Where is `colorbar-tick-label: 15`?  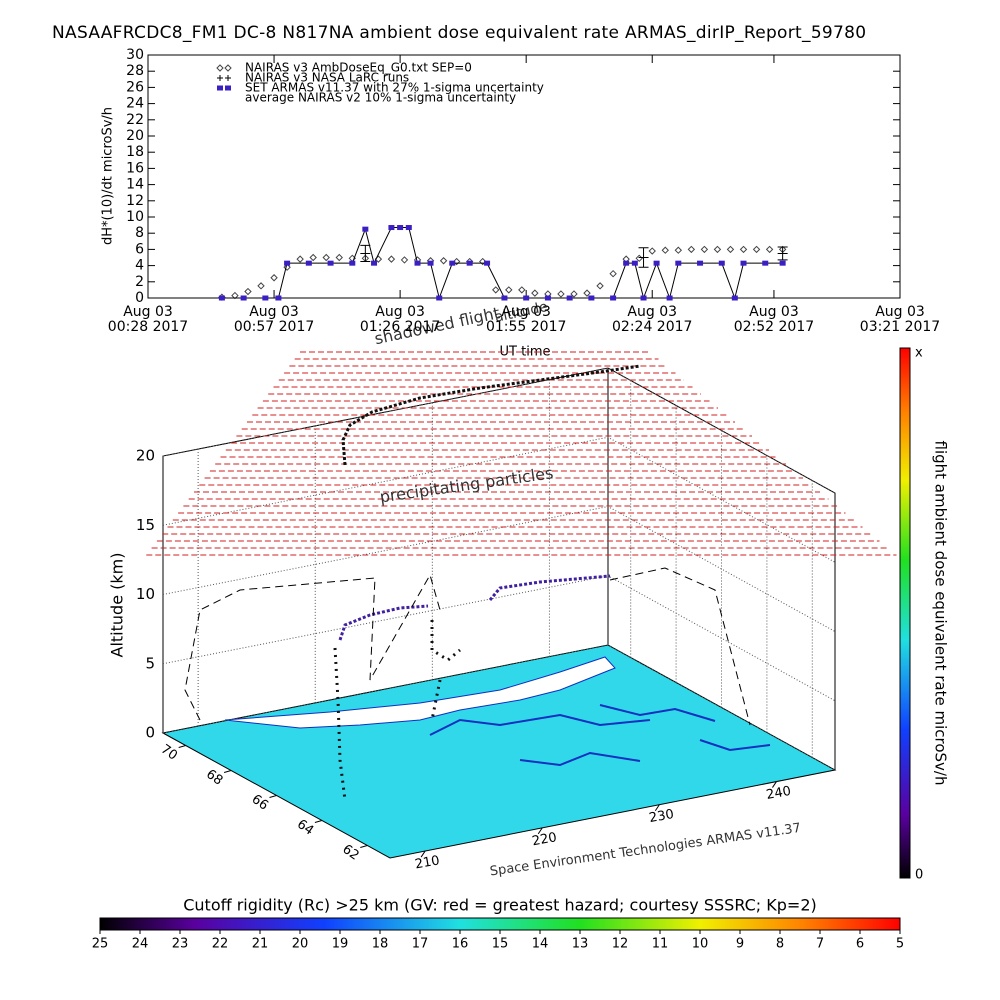 colorbar-tick-label: 15 is located at coordinates (500, 944).